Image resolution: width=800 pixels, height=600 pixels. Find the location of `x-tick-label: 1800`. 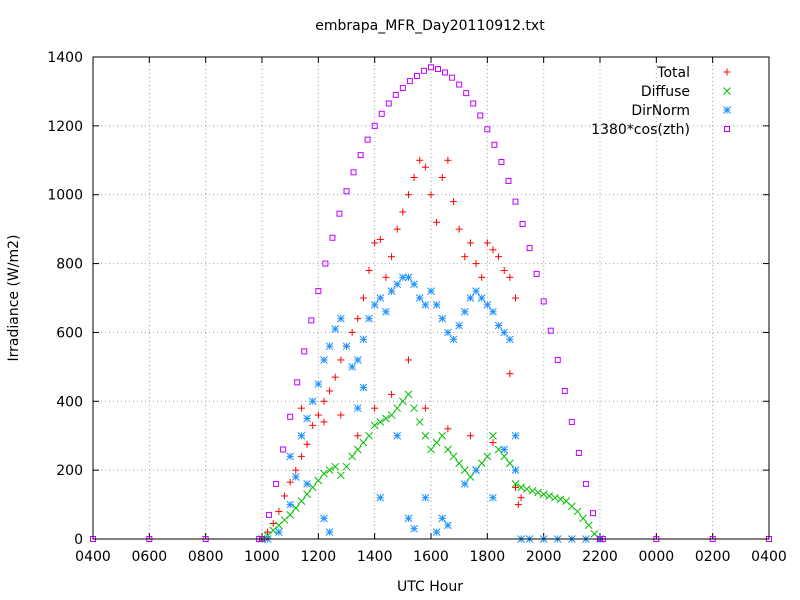

x-tick-label: 1800 is located at coordinates (488, 557).